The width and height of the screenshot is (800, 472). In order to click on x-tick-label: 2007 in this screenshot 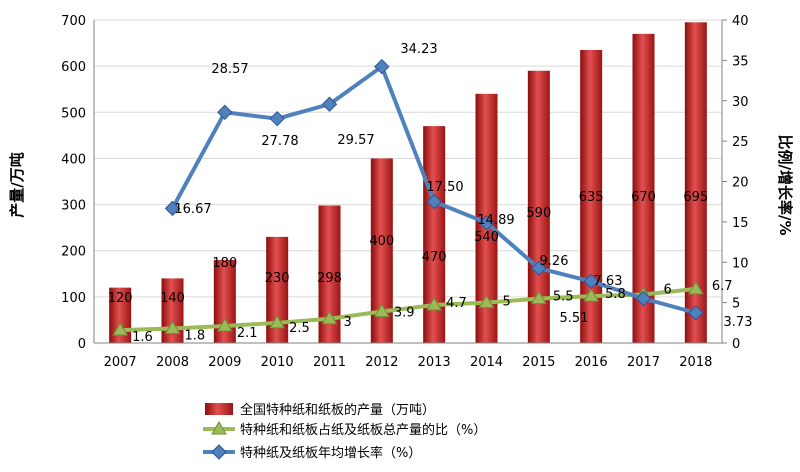, I will do `click(120, 362)`.